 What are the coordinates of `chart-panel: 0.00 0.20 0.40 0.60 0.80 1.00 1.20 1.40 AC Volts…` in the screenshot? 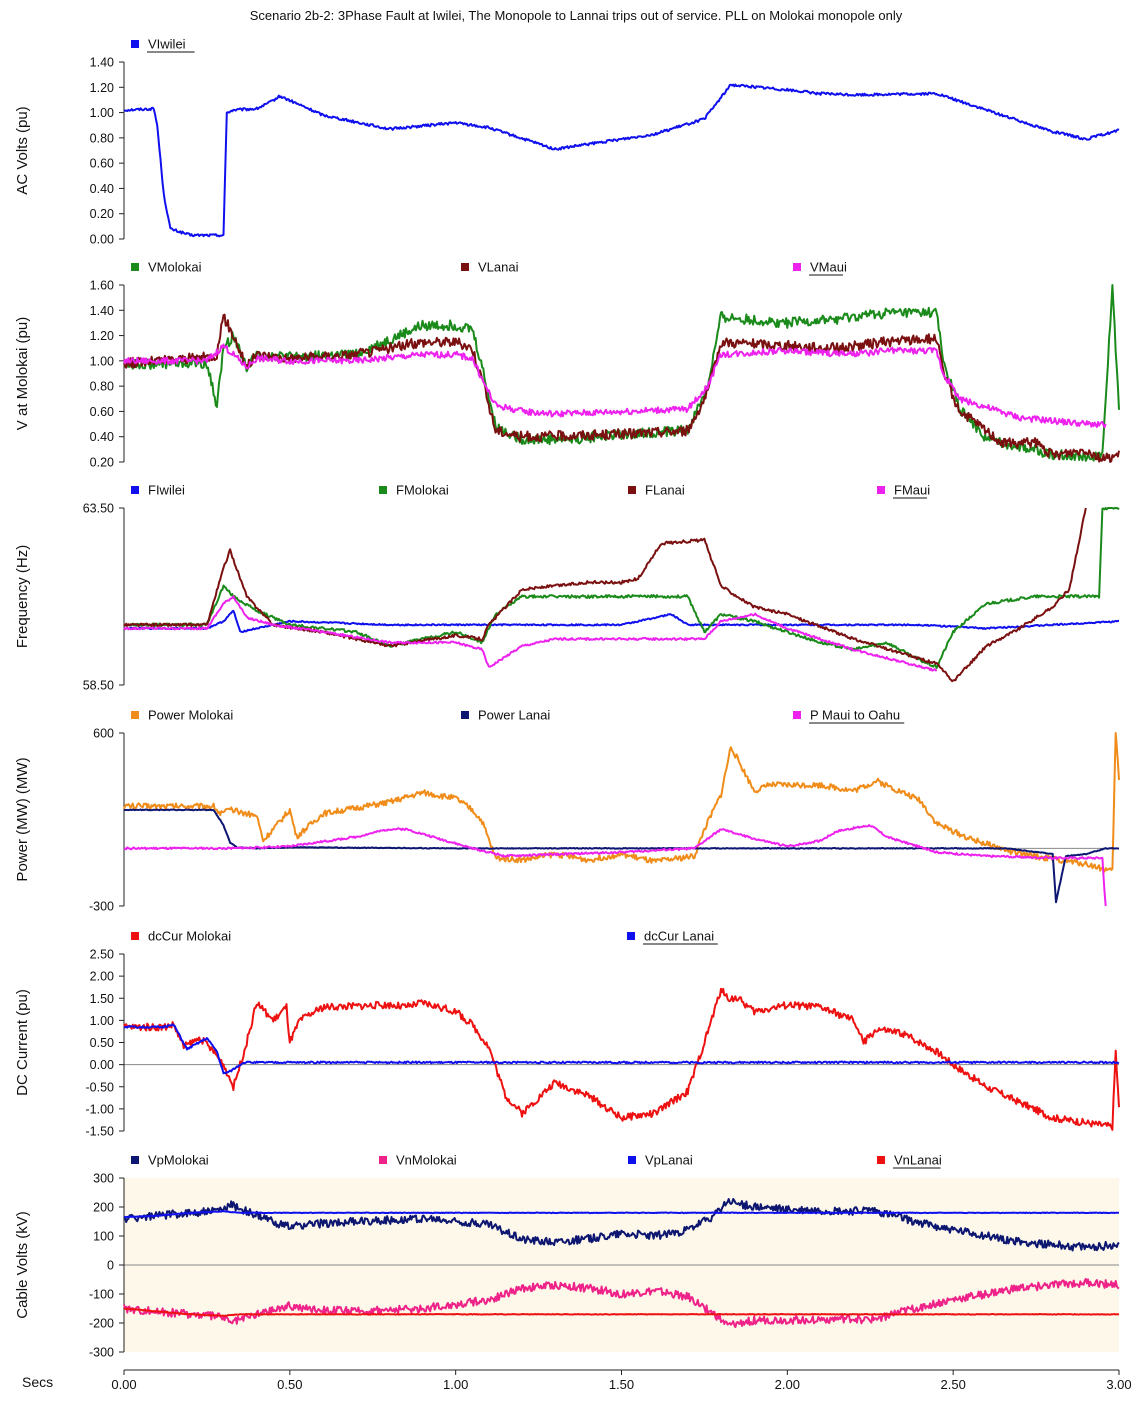 It's located at (567, 142).